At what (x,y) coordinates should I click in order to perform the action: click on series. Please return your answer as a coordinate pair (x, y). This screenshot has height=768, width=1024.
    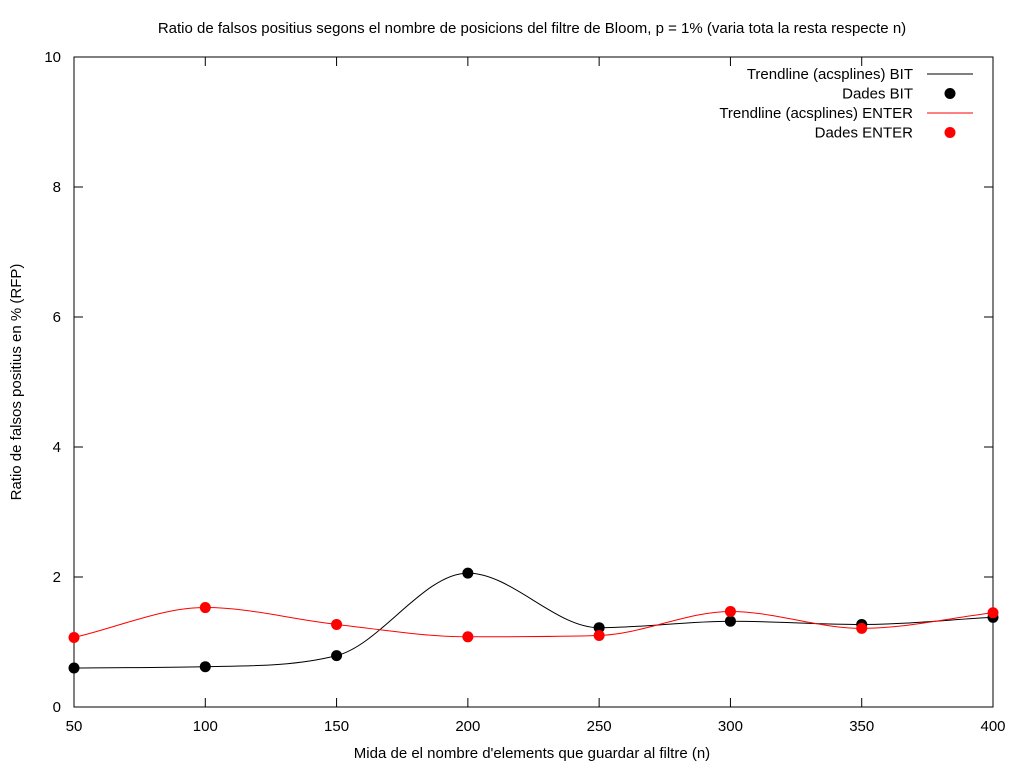
    Looking at the image, I should click on (533, 620).